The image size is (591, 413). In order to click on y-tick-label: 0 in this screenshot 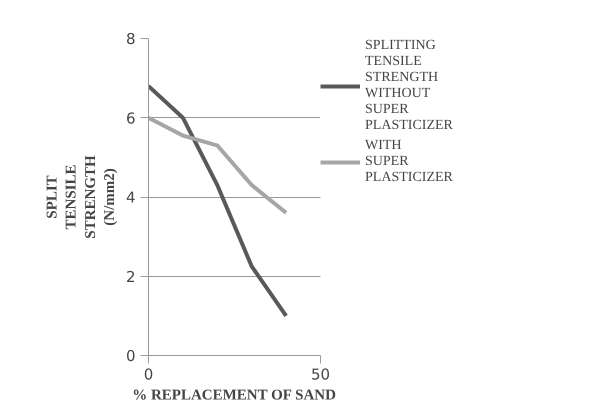, I will do `click(131, 356)`.